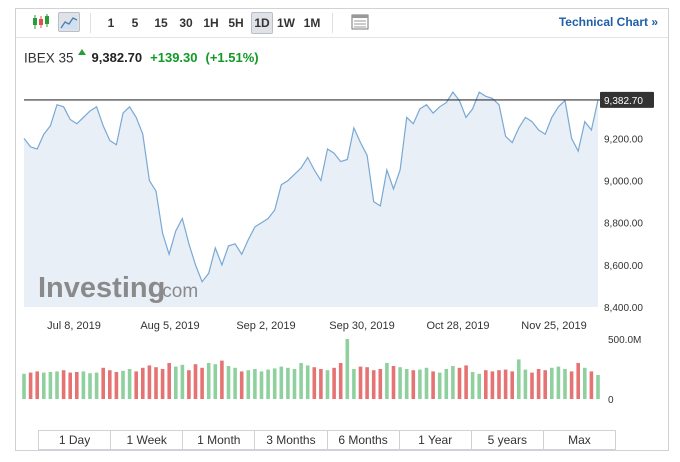  I want to click on price-change: +139.30, so click(174, 58).